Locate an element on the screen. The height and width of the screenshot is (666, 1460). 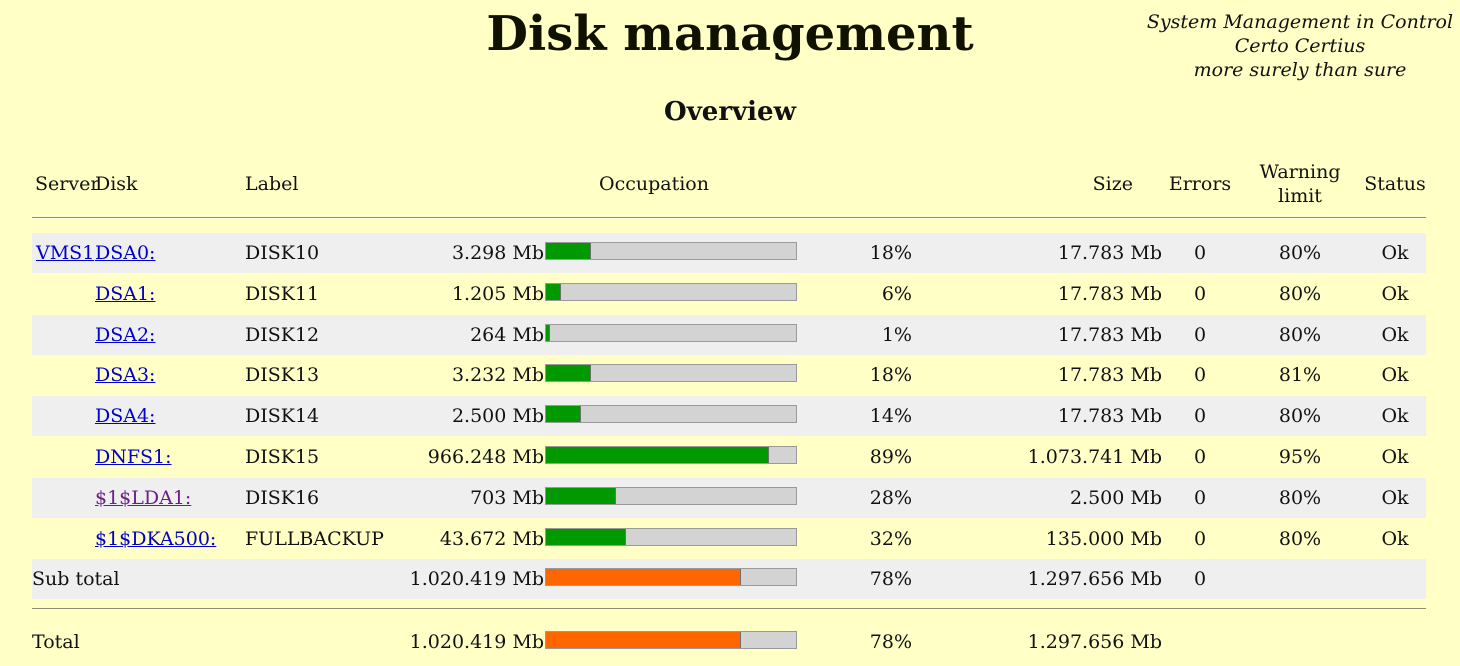
subtotal-label: Sub total is located at coordinates (76, 579).